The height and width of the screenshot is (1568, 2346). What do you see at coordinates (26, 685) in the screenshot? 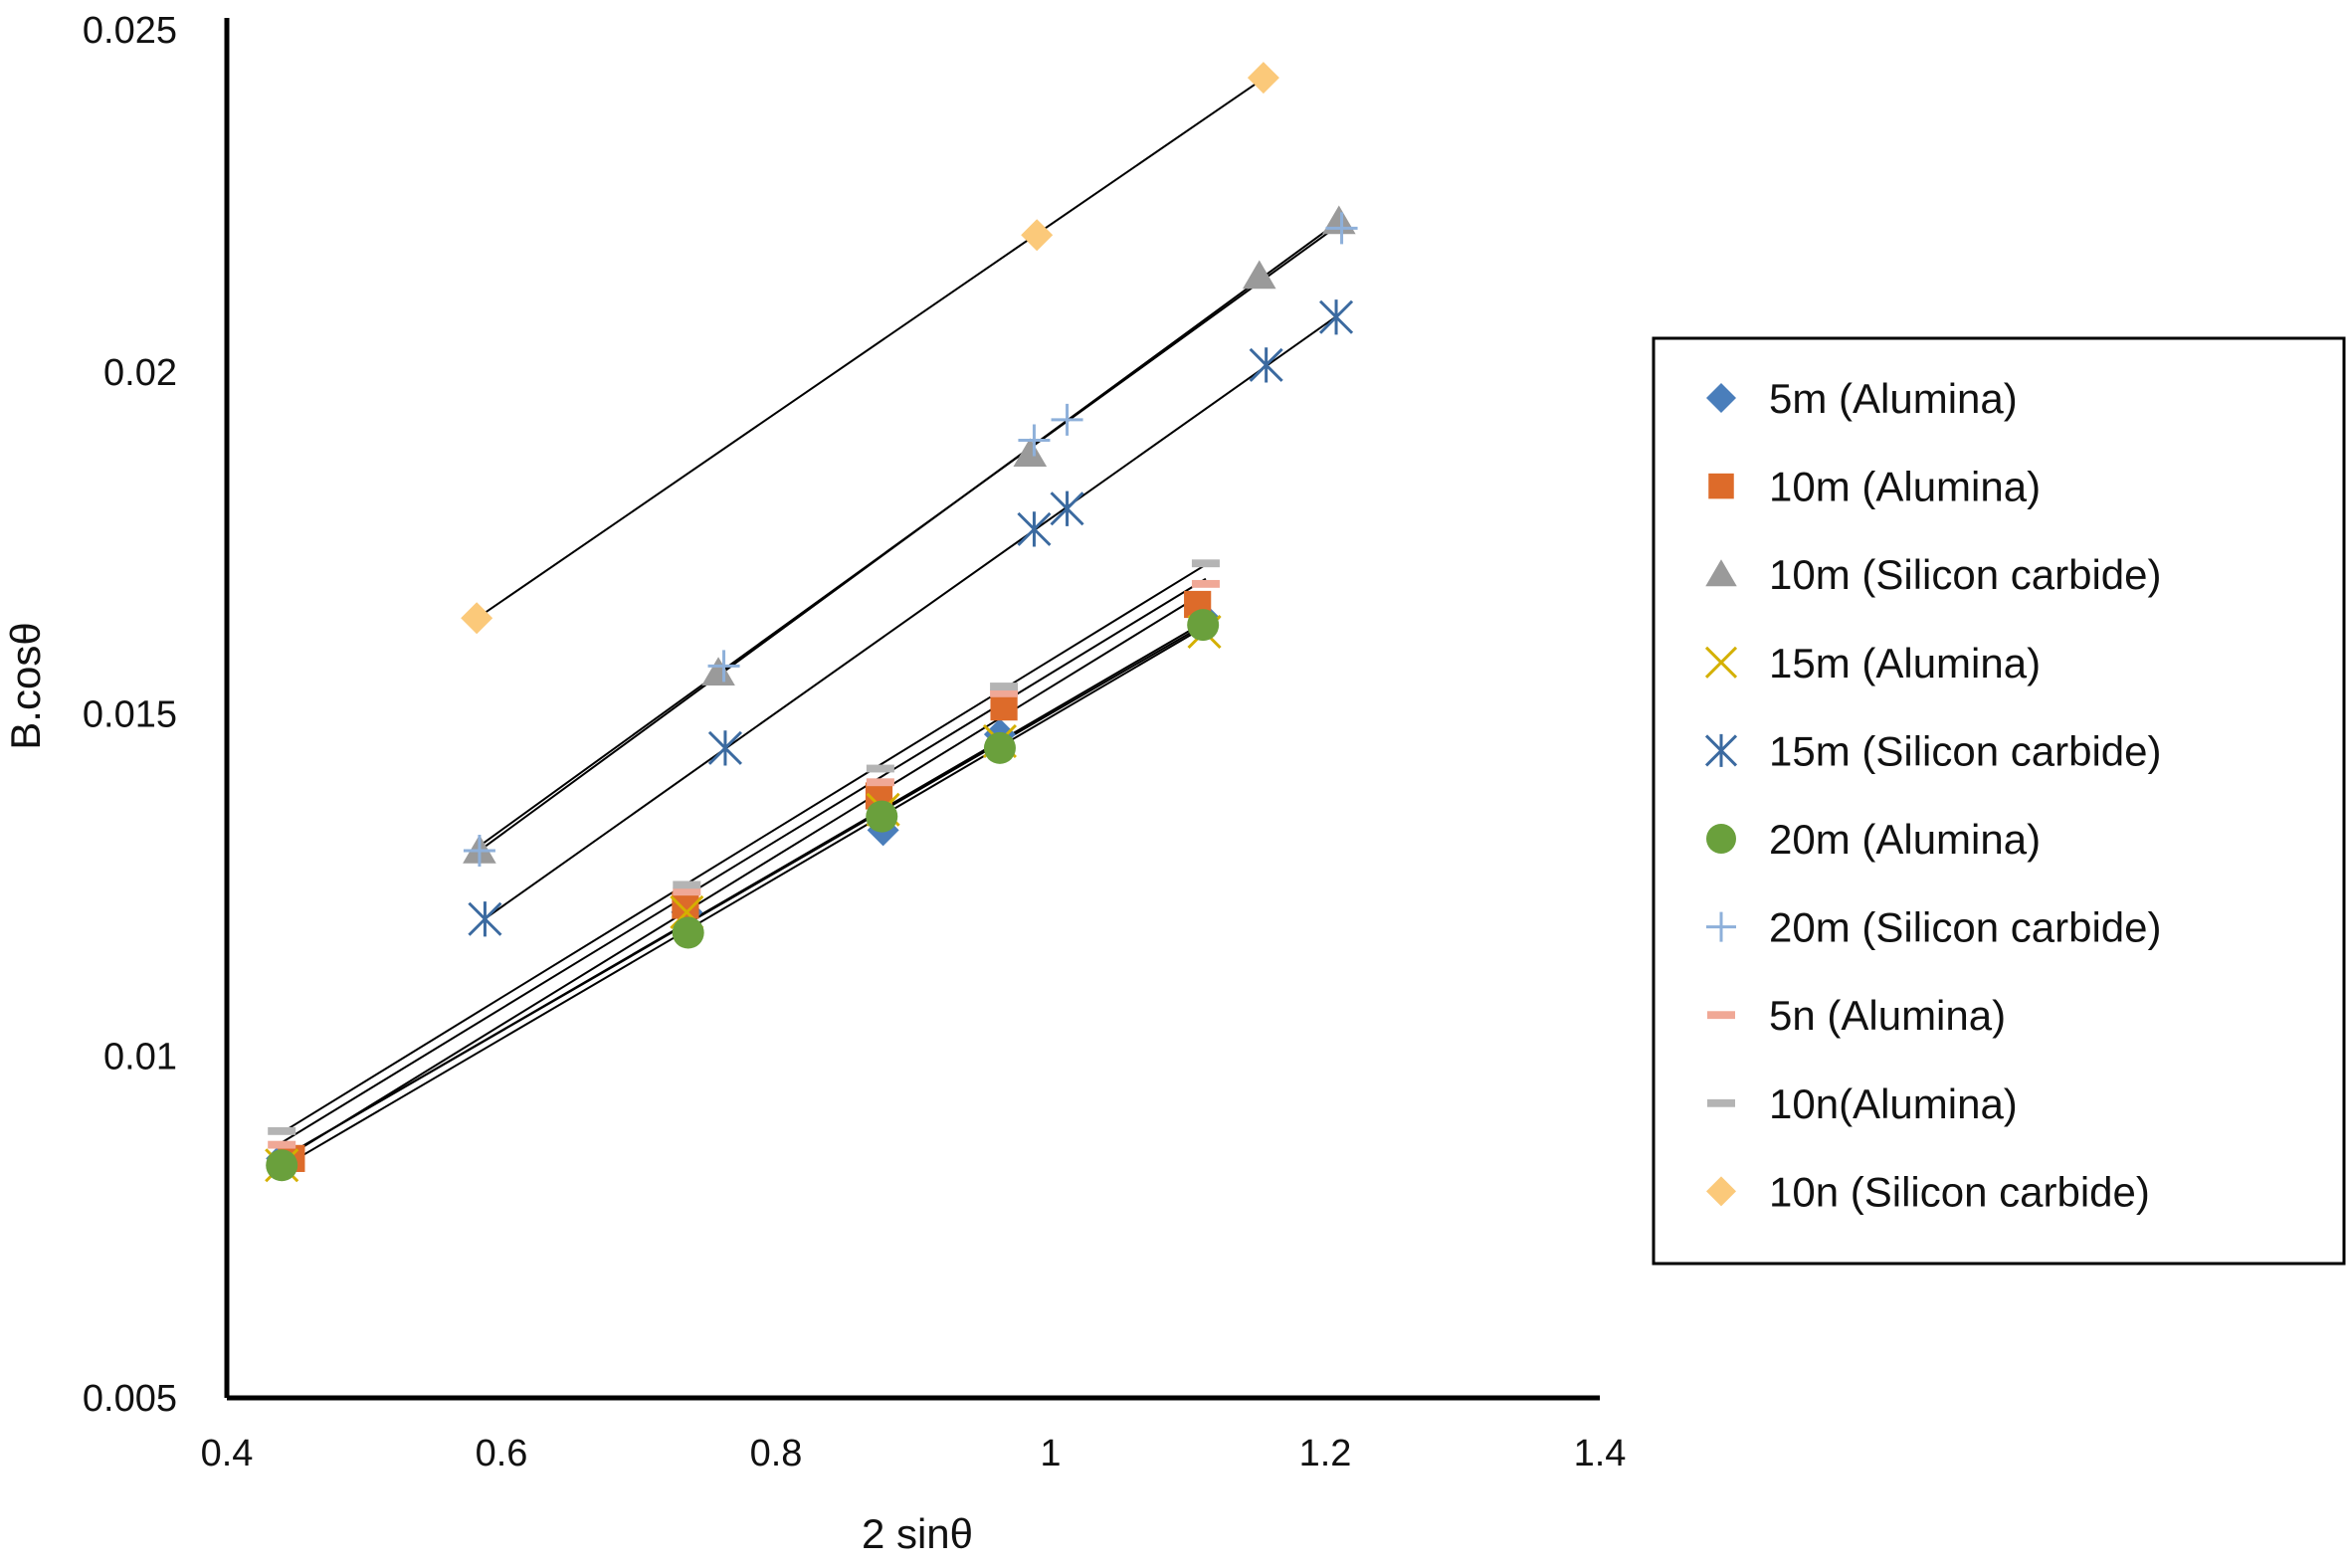
I see `y-axis-title: B.cosθ` at bounding box center [26, 685].